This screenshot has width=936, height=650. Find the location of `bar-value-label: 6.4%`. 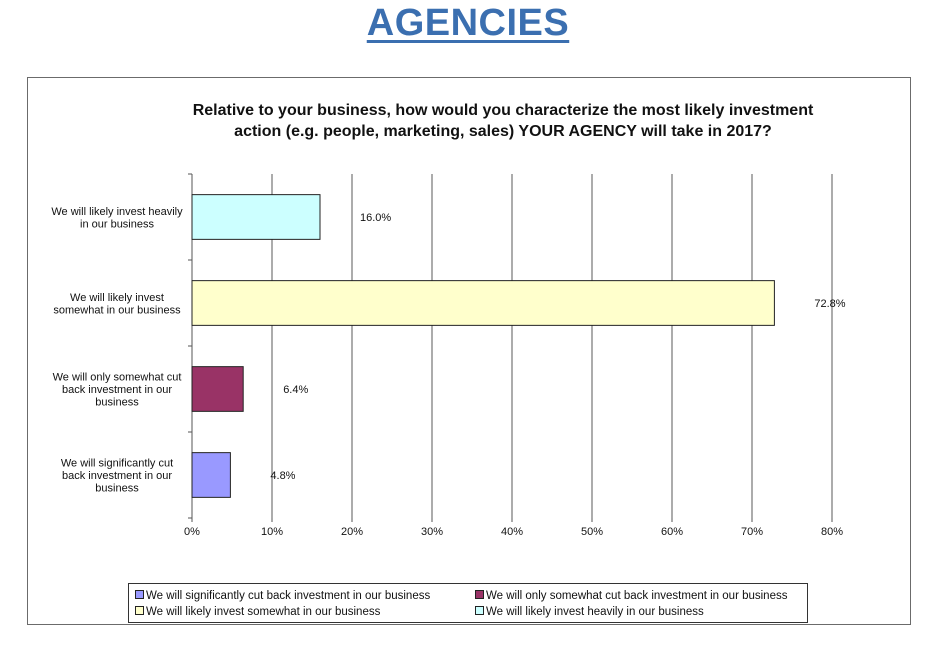

bar-value-label: 6.4% is located at coordinates (295, 390).